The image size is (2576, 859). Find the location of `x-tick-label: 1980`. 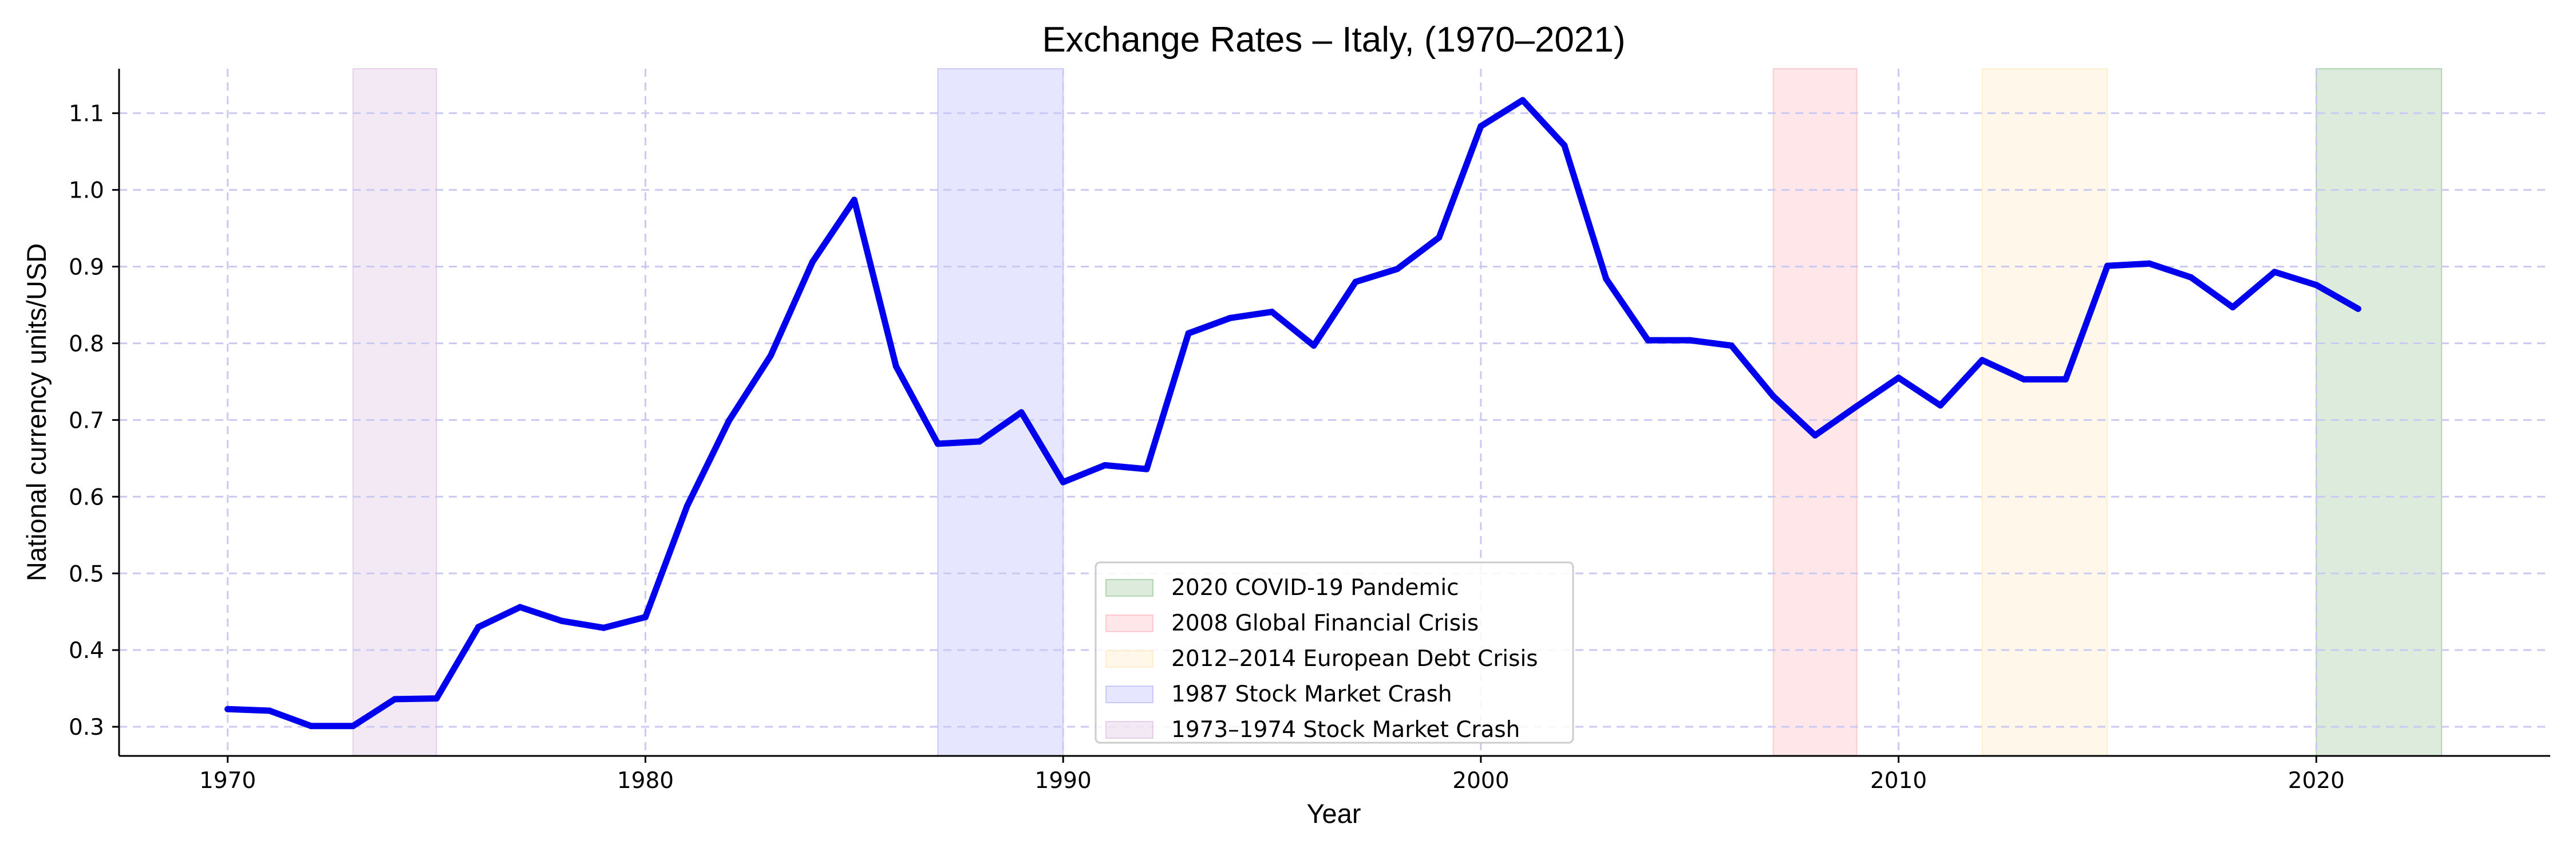

x-tick-label: 1980 is located at coordinates (645, 781).